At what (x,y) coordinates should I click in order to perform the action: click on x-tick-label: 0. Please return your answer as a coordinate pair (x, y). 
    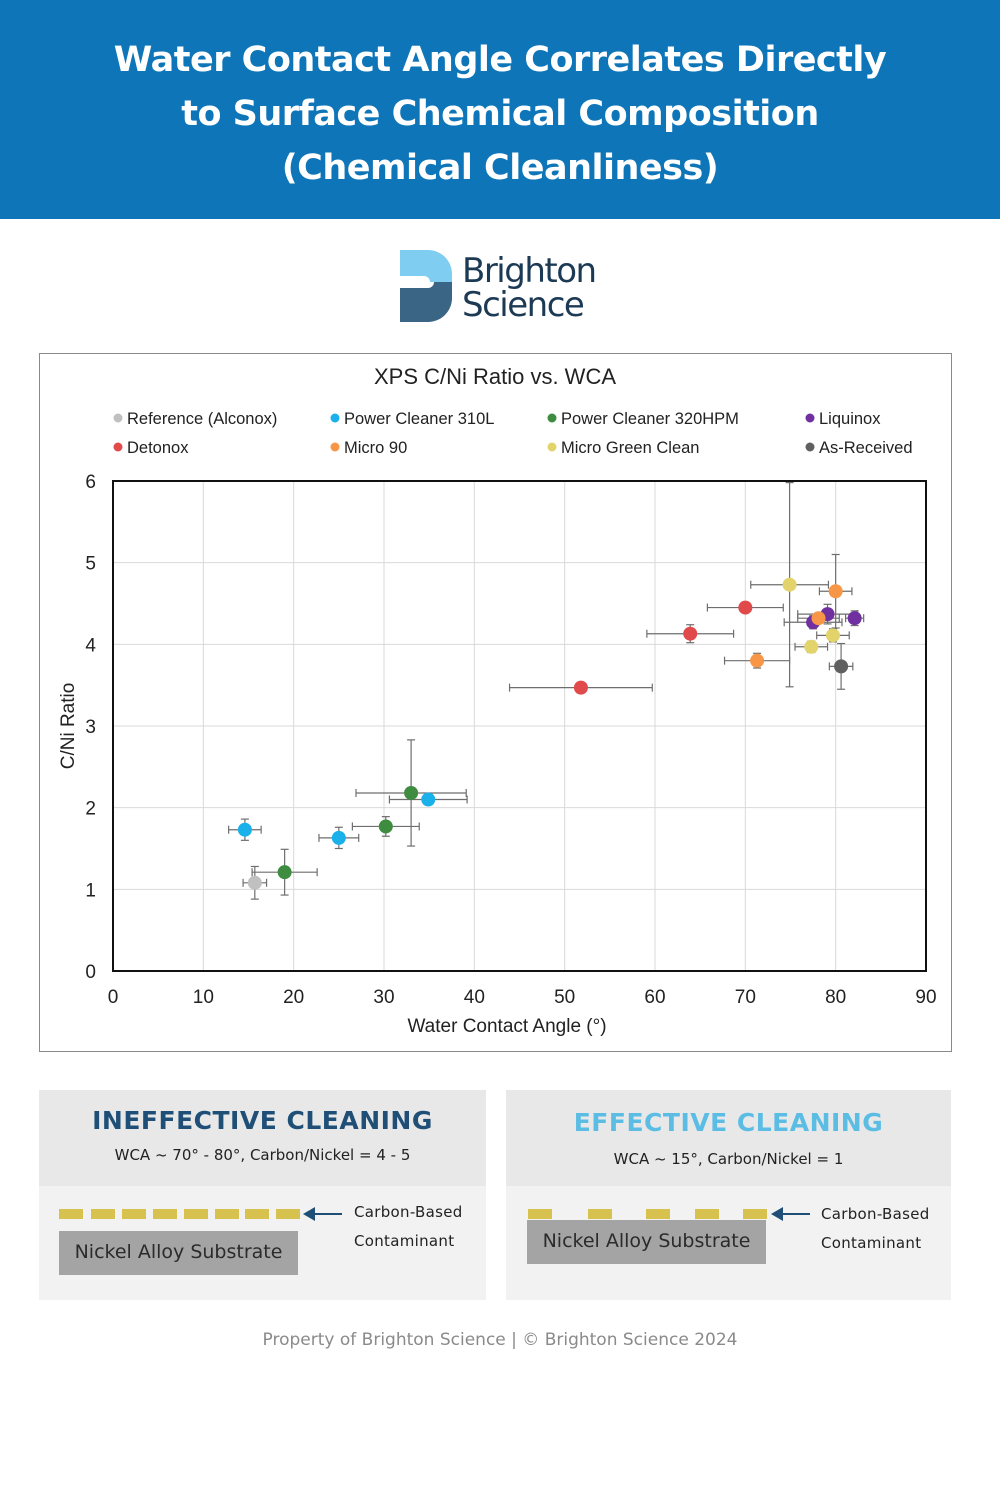
    Looking at the image, I should click on (113, 997).